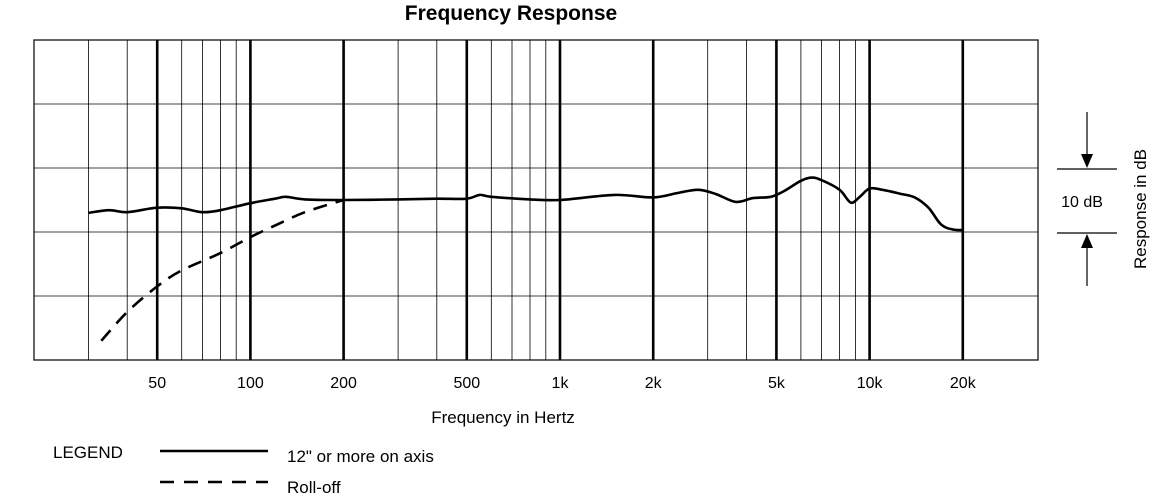 The height and width of the screenshot is (497, 1163). What do you see at coordinates (654, 383) in the screenshot?
I see `x-tick-label: 2k` at bounding box center [654, 383].